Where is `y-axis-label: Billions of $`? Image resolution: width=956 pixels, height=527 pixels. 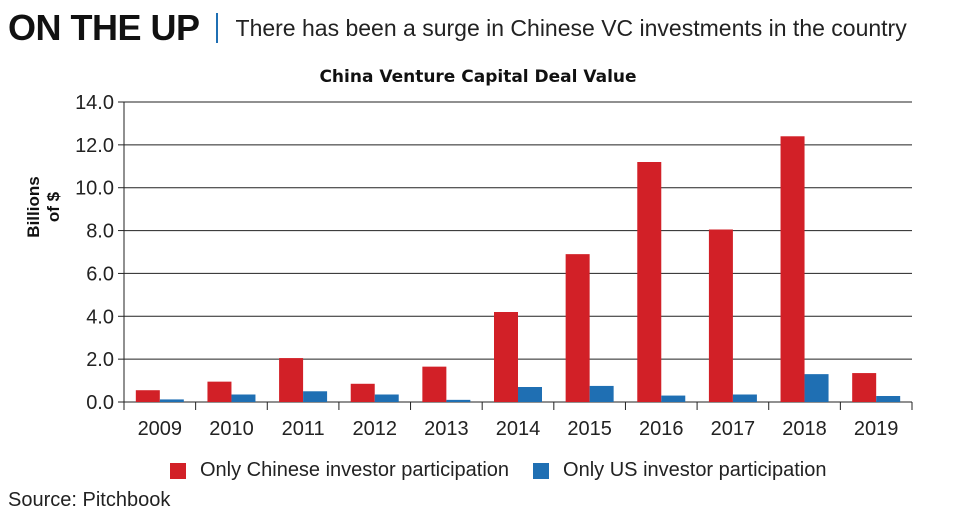
y-axis-label: Billions of $ is located at coordinates (43, 207).